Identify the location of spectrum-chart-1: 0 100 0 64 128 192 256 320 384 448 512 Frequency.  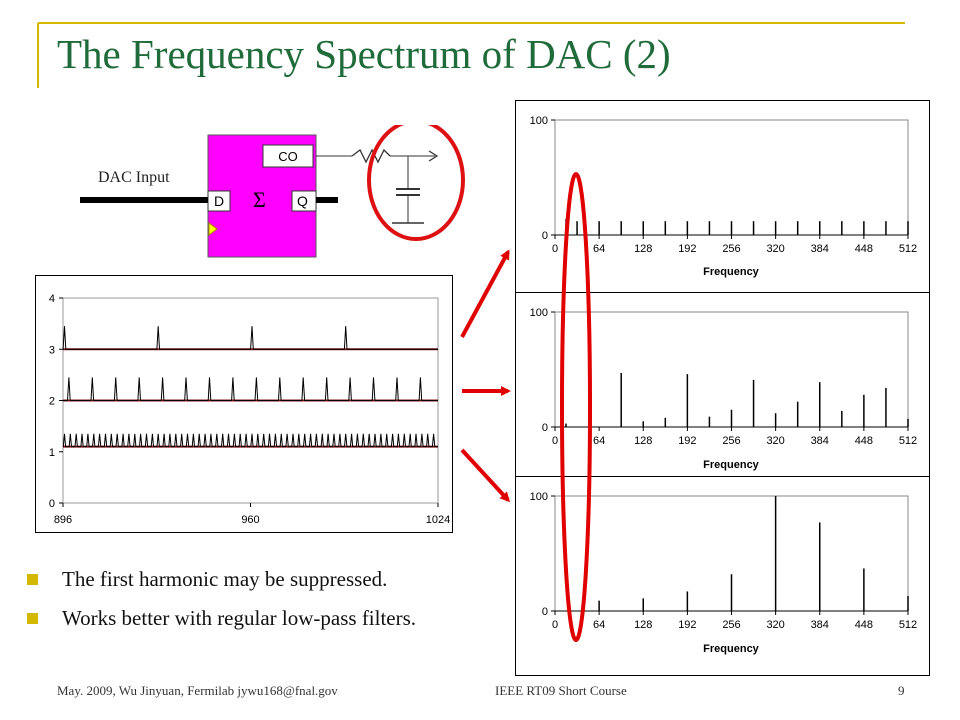
(722, 197).